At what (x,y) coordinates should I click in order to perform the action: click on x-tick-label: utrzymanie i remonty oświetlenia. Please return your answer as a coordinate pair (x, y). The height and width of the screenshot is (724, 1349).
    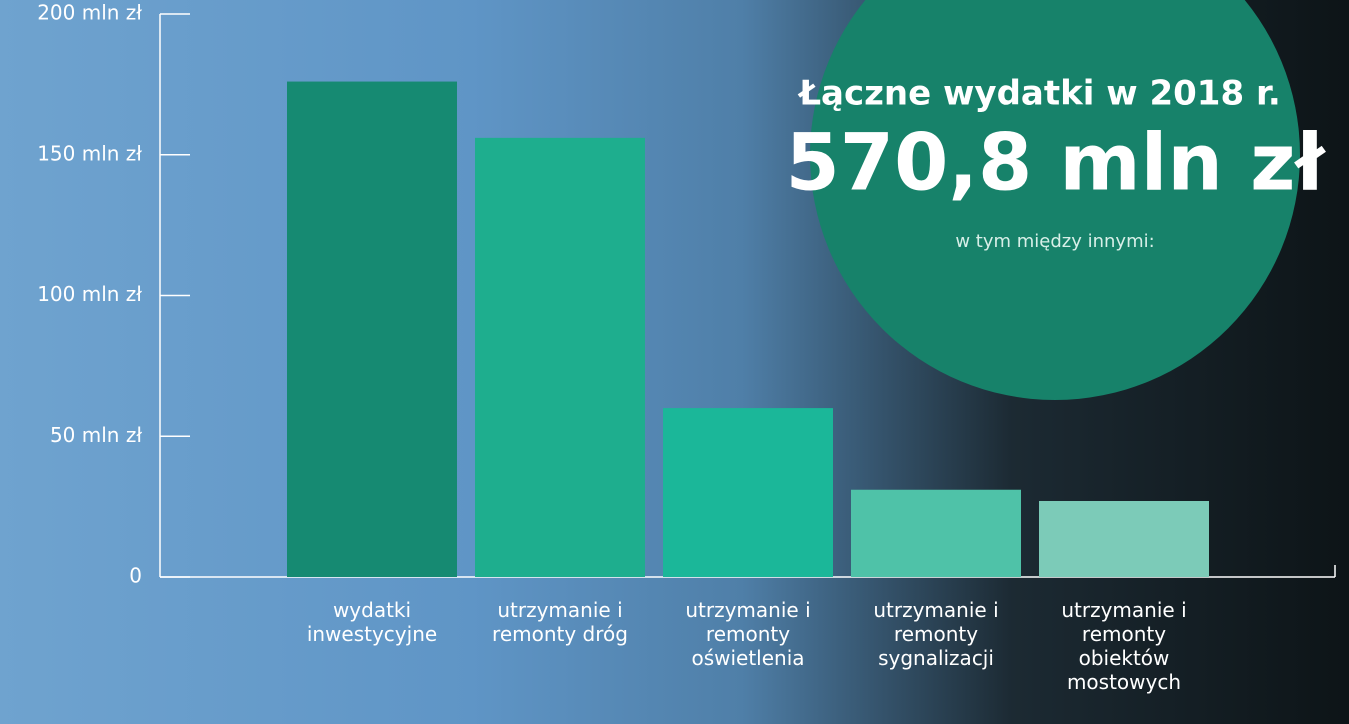
    Looking at the image, I should click on (748, 634).